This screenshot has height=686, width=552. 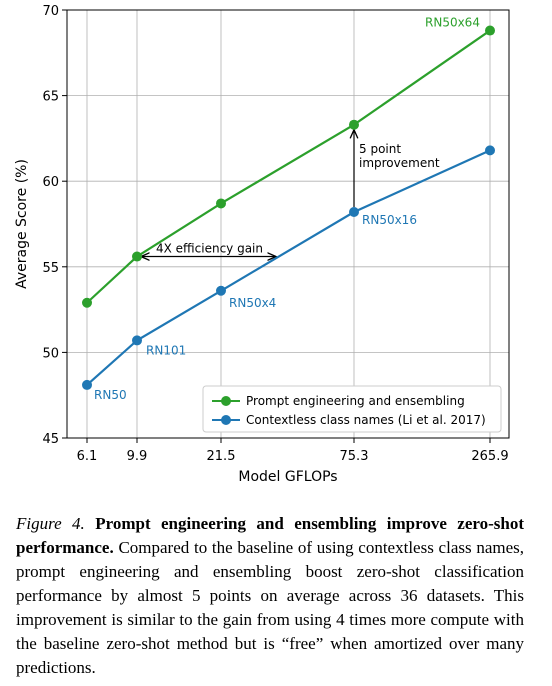 What do you see at coordinates (209, 249) in the screenshot?
I see `annotation-efficiency-gain: 4X efficiency gain` at bounding box center [209, 249].